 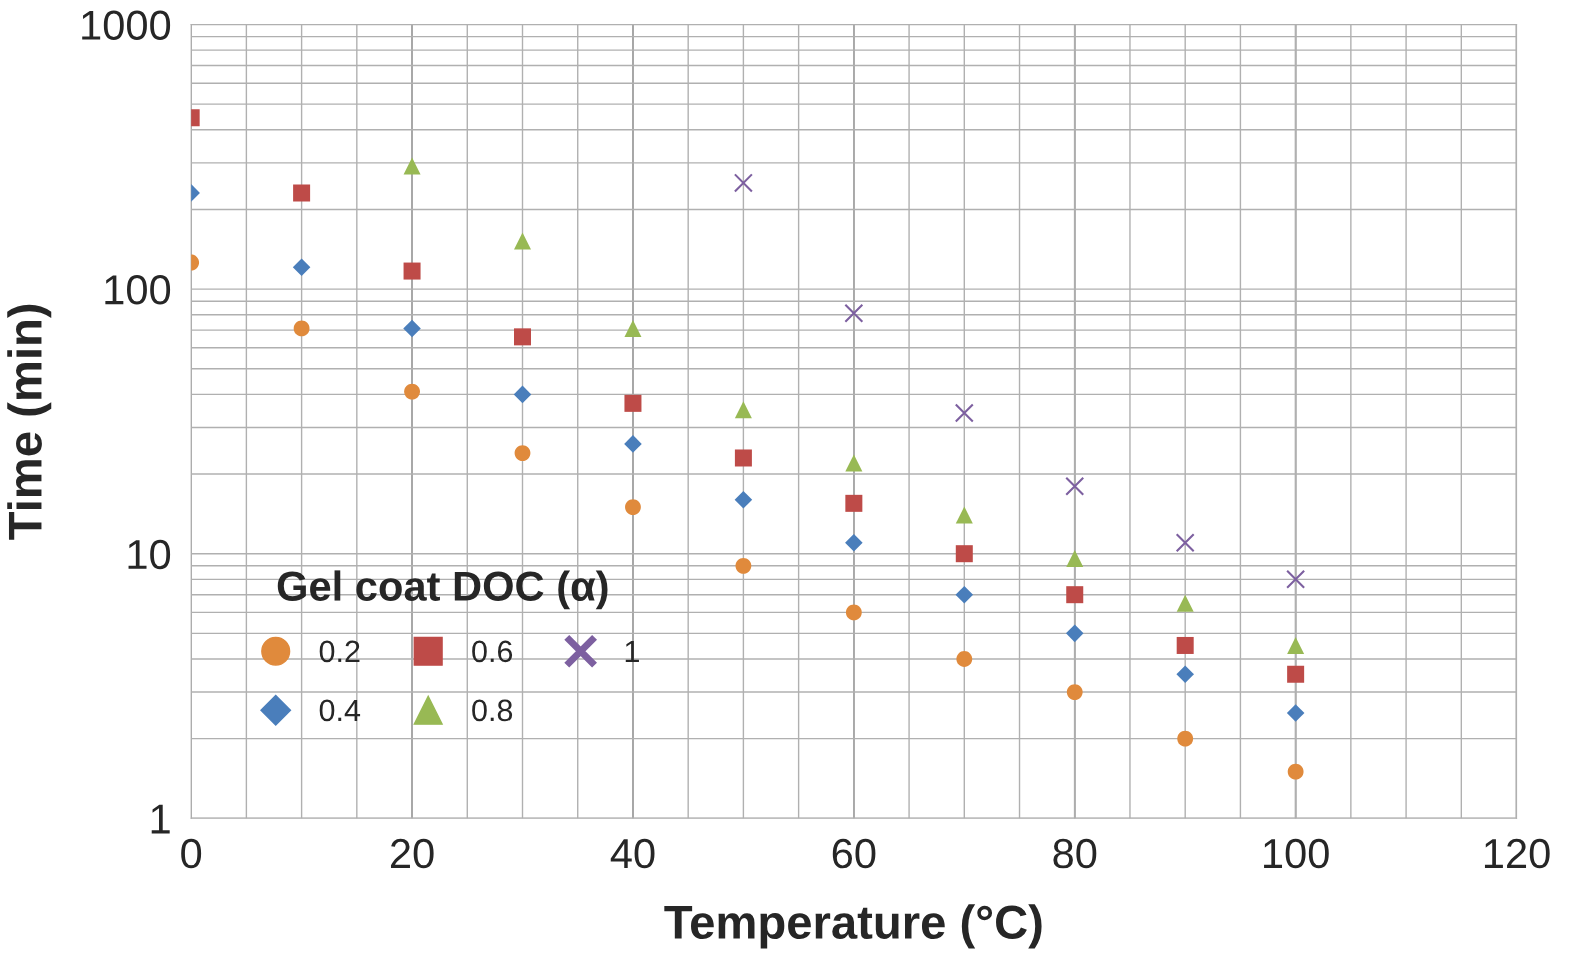 What do you see at coordinates (138, 290) in the screenshot?
I see `y-tick-label: 100` at bounding box center [138, 290].